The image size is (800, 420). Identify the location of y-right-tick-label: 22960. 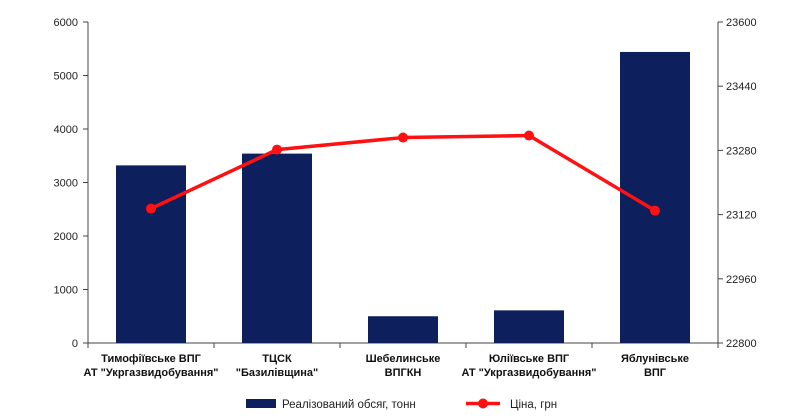
(741, 280).